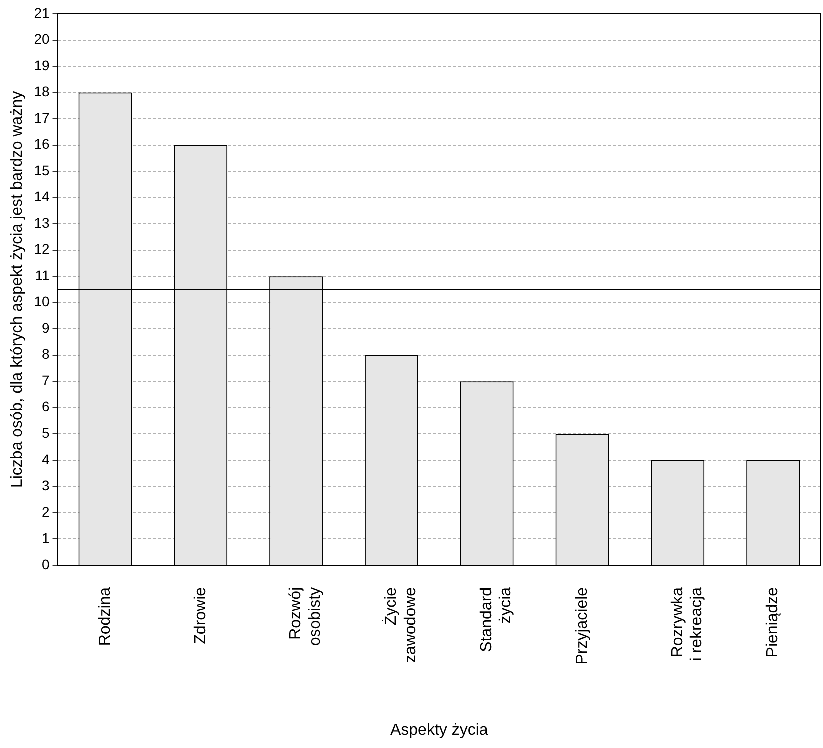  What do you see at coordinates (439, 730) in the screenshot?
I see `x-axis-title: Aspekty życia` at bounding box center [439, 730].